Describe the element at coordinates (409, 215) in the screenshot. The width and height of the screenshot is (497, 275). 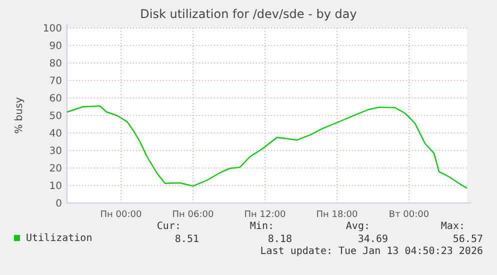
I see `x-tick-label: Вт 00:00` at that location.